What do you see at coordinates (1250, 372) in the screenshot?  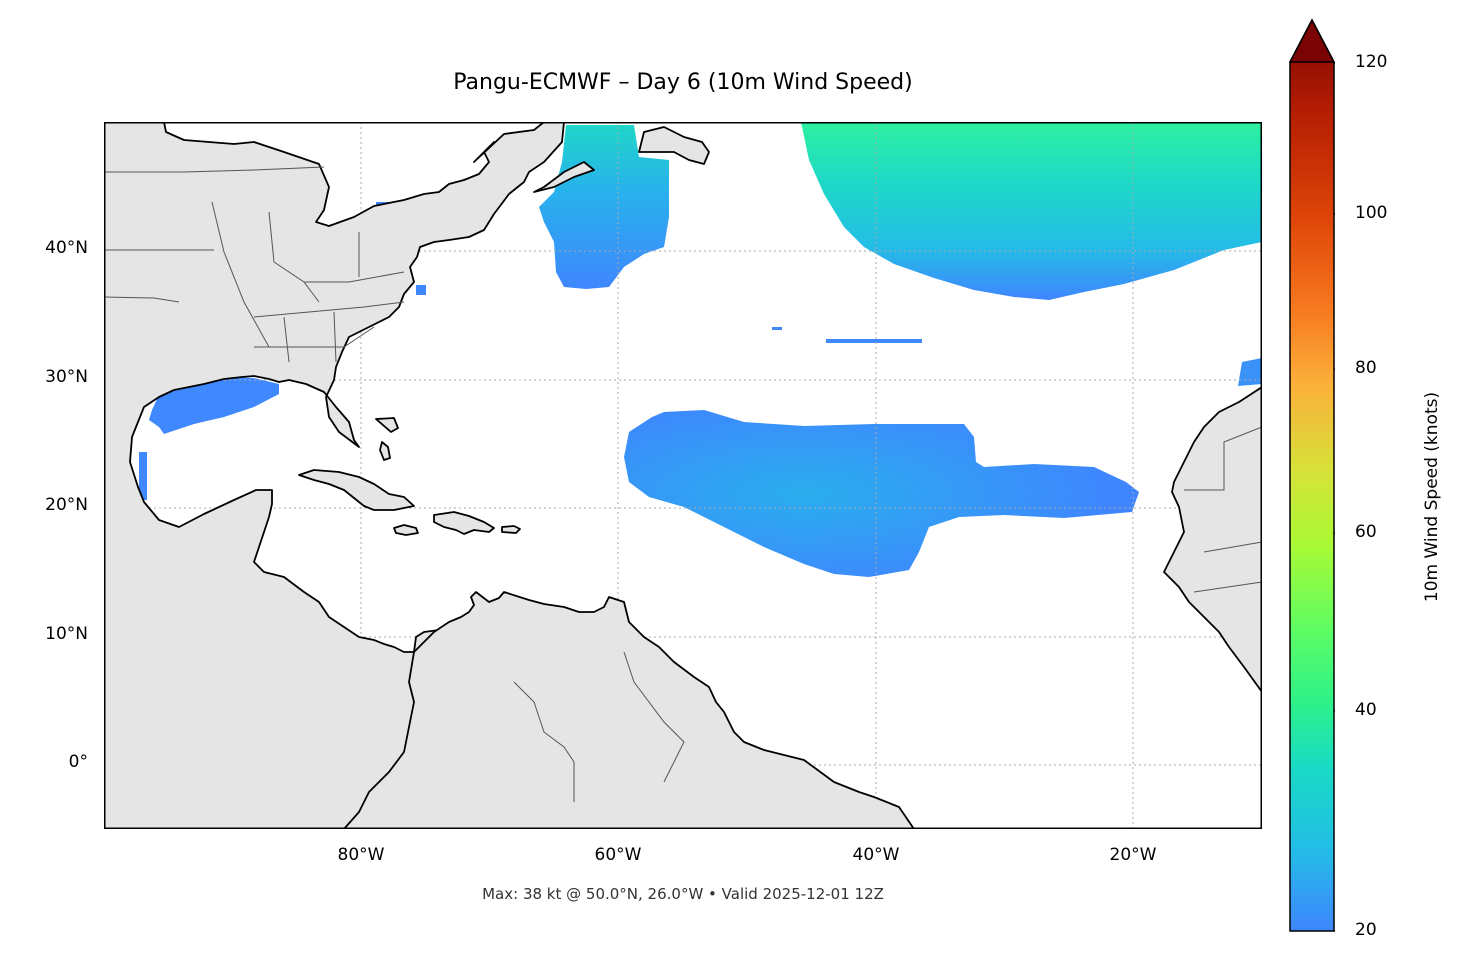 I see `wind-canary` at bounding box center [1250, 372].